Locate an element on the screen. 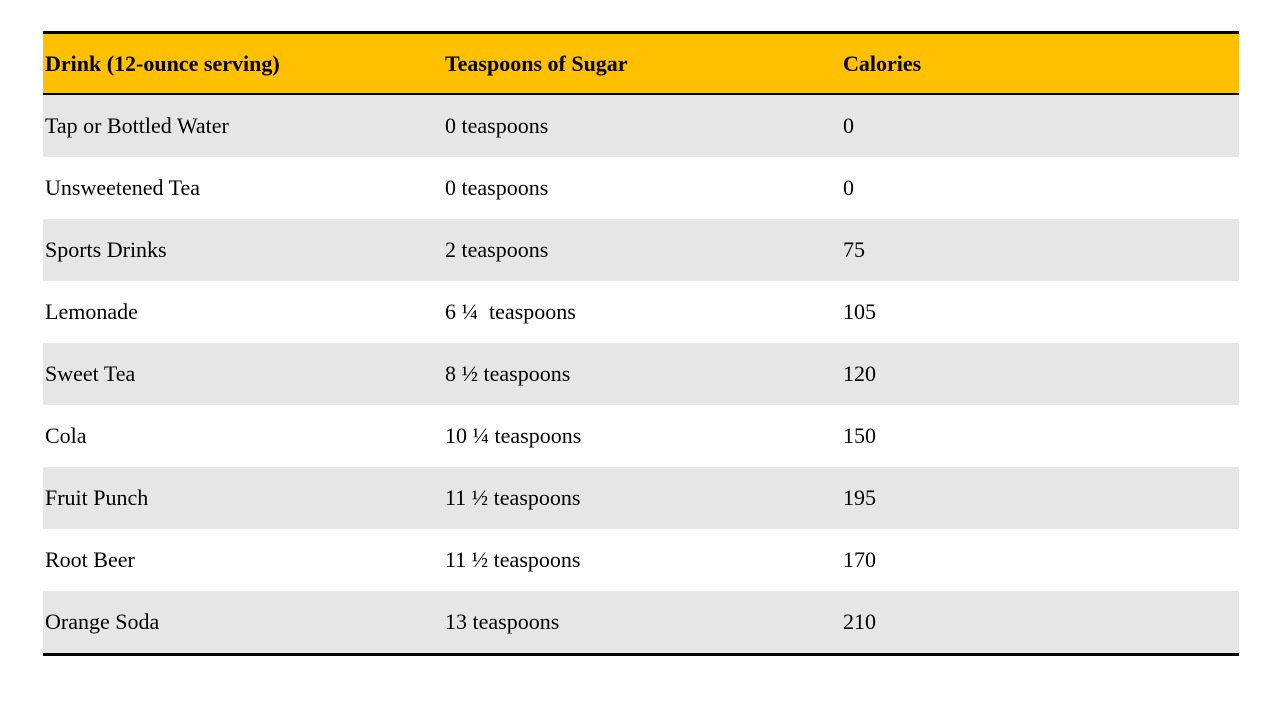  cell-sugar: 8 ½ teaspoons is located at coordinates (508, 373).